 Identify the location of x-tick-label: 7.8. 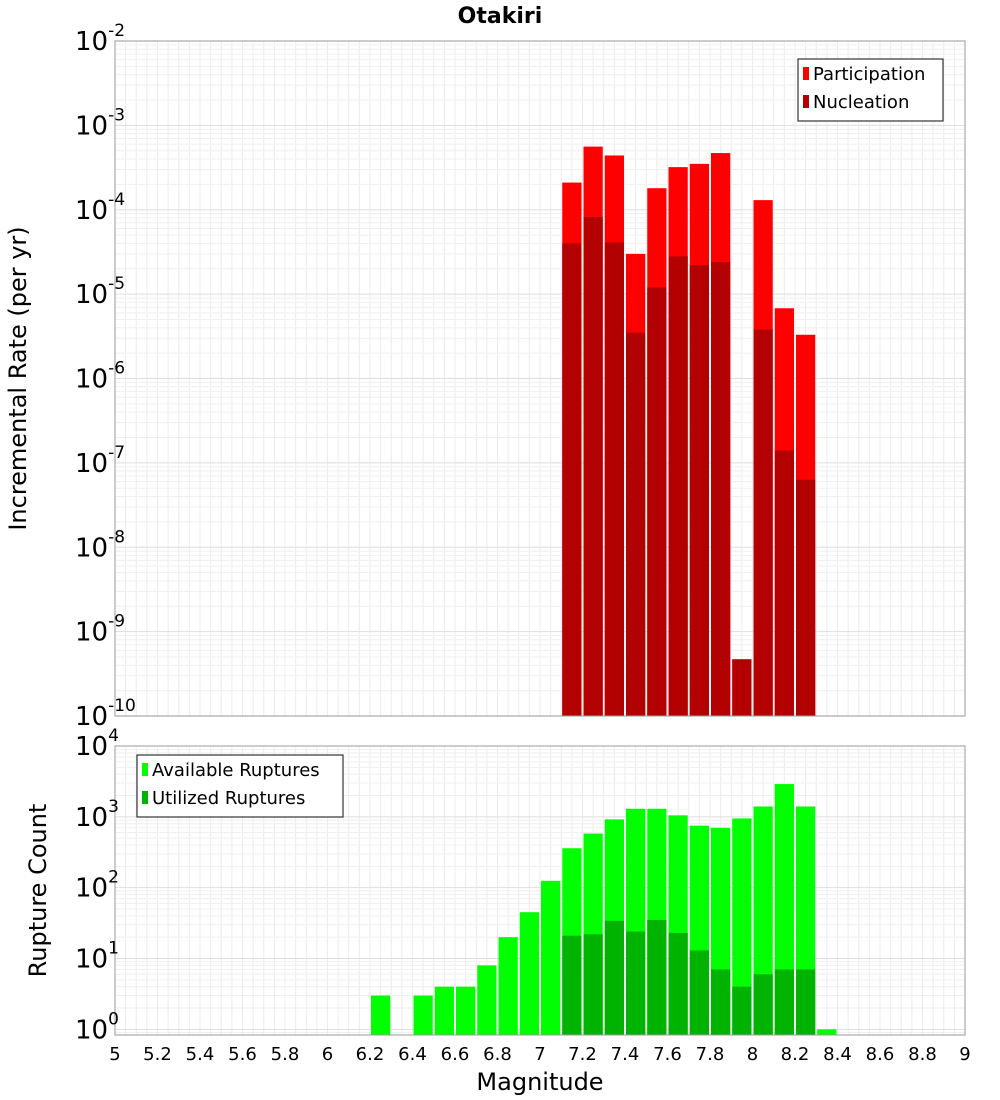
(710, 1054).